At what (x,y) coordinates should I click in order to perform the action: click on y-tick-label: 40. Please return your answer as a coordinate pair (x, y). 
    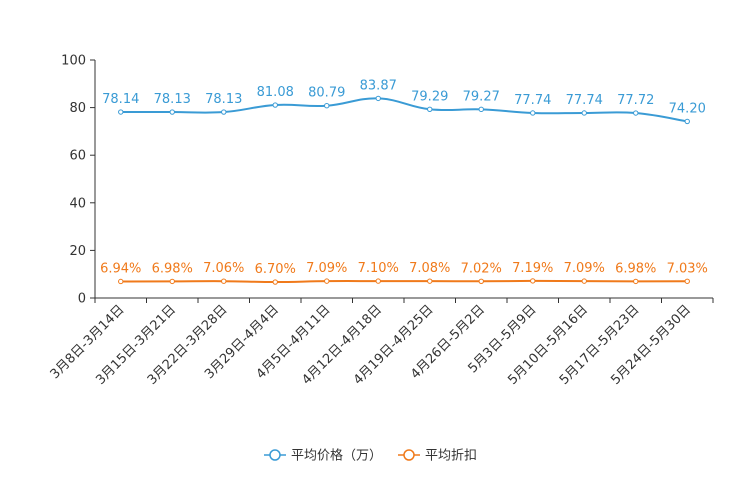
    Looking at the image, I should click on (77, 203).